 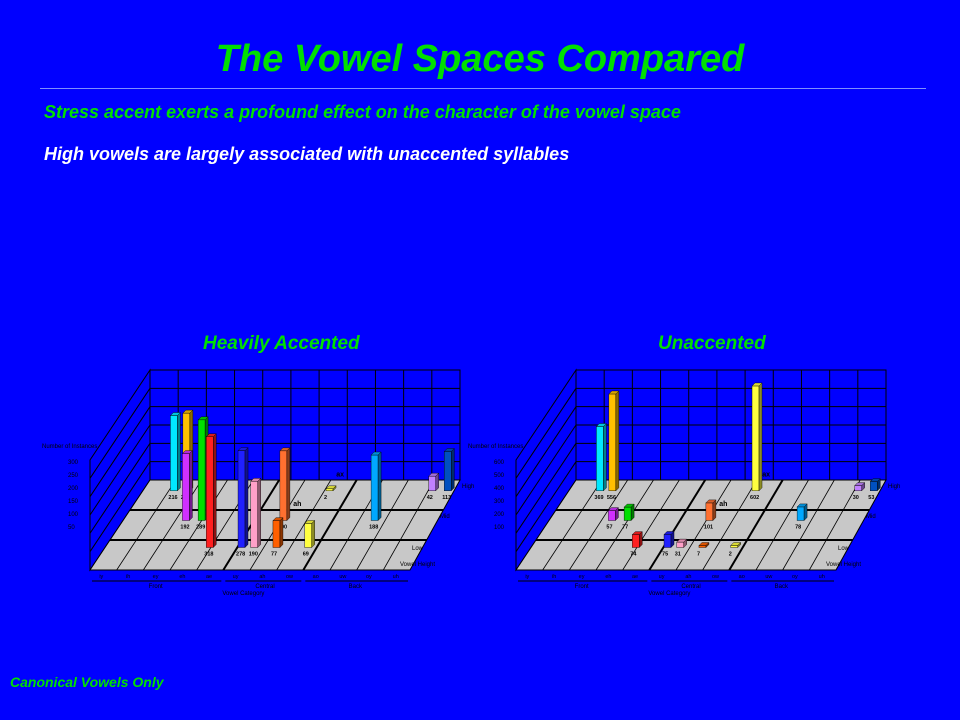 What do you see at coordinates (87, 682) in the screenshot?
I see `footer-note: Canonical Vowels Only` at bounding box center [87, 682].